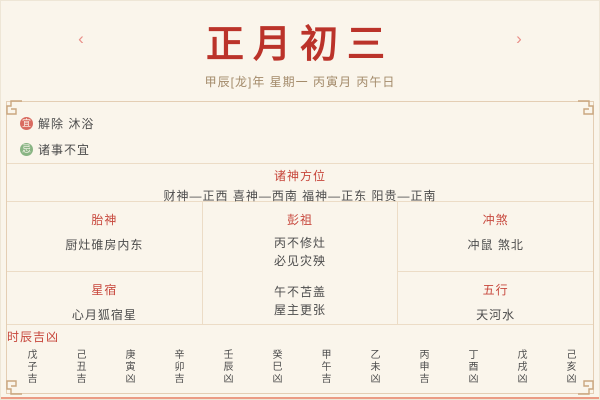  I want to click on gods-direction-values: 财神—正西 喜神—西南 福神—正东 阳贵—正南, so click(300, 196).